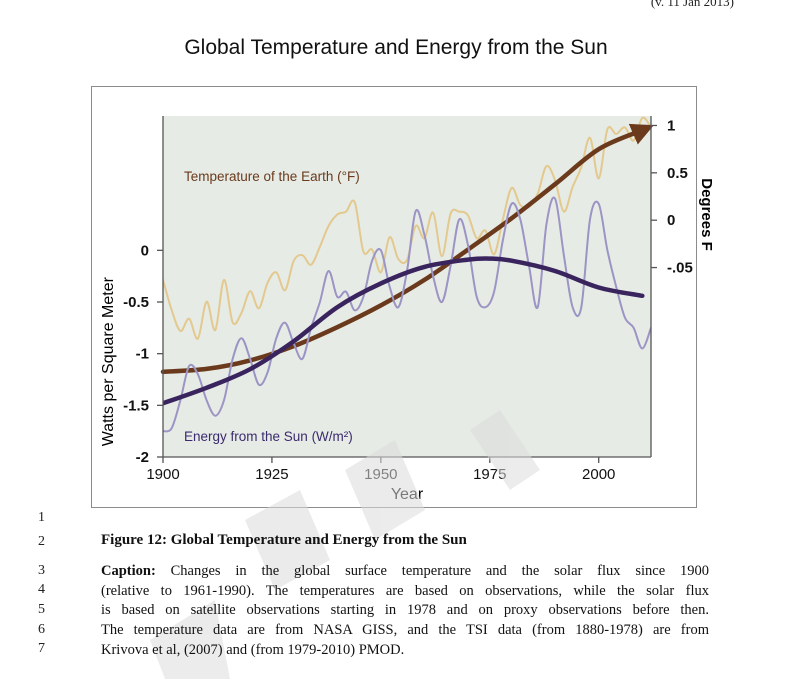 The height and width of the screenshot is (679, 792). What do you see at coordinates (268, 436) in the screenshot?
I see `sun-series-label: Energy from the Sun (W/m²)` at bounding box center [268, 436].